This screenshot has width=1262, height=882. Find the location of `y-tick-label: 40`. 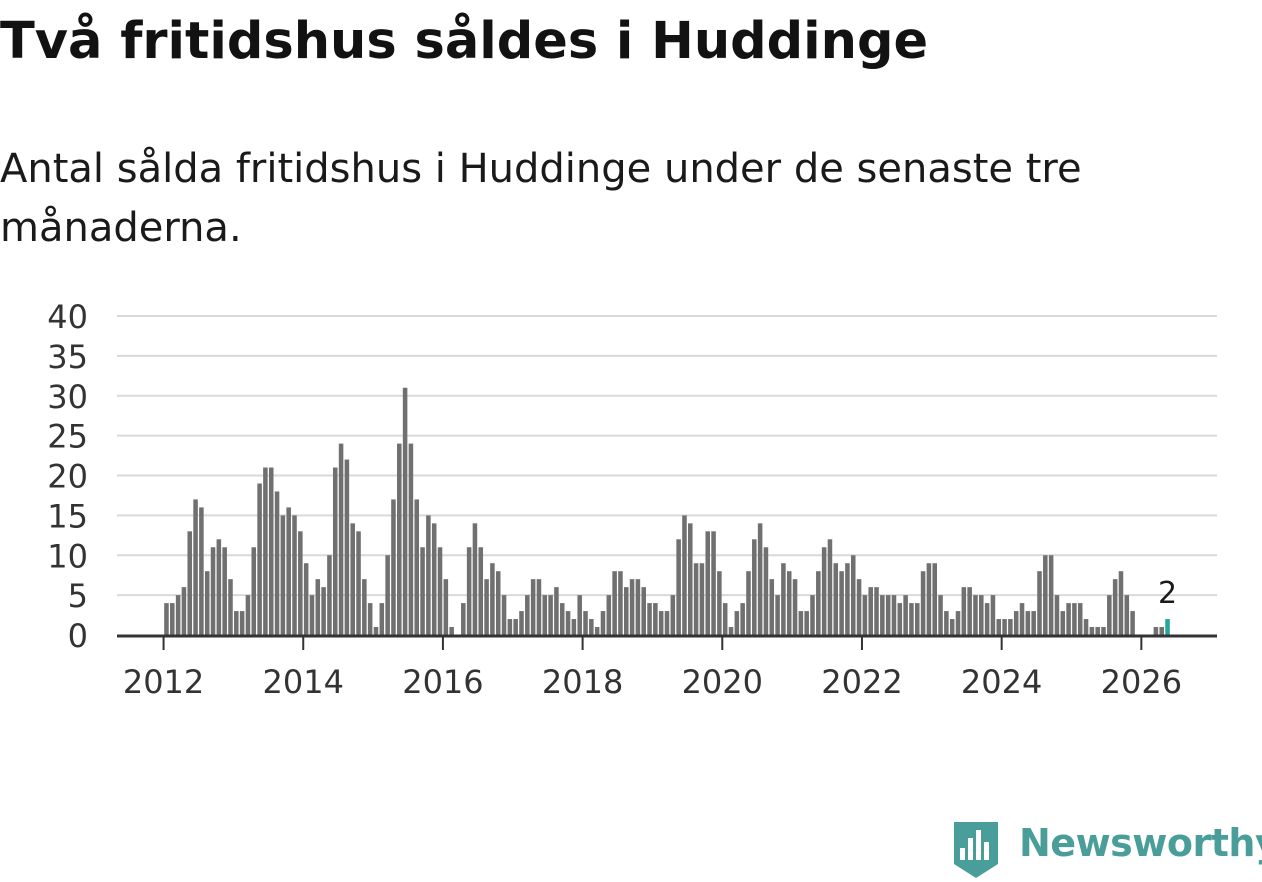

y-tick-label: 40 is located at coordinates (67, 317).